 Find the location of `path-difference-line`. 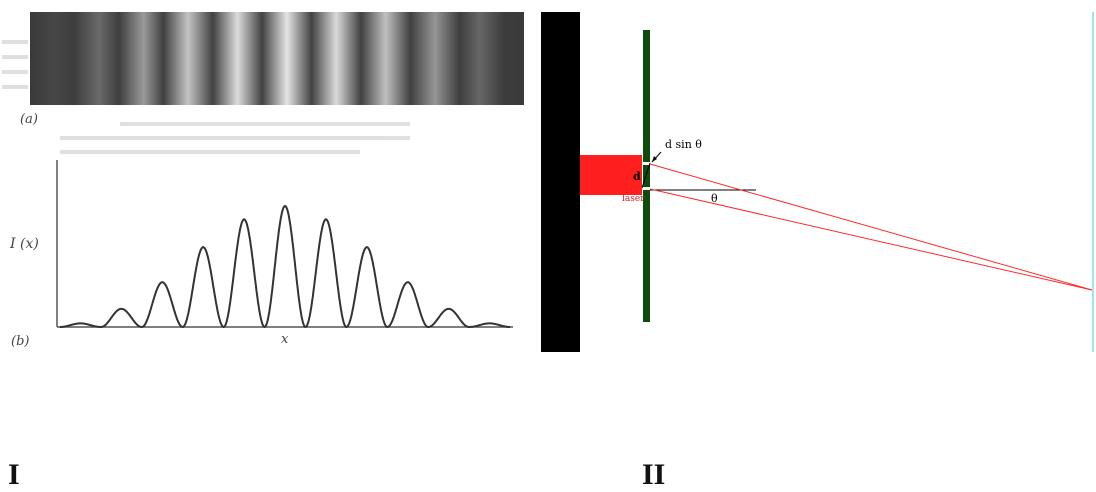

path-difference-line is located at coordinates (646, 175).